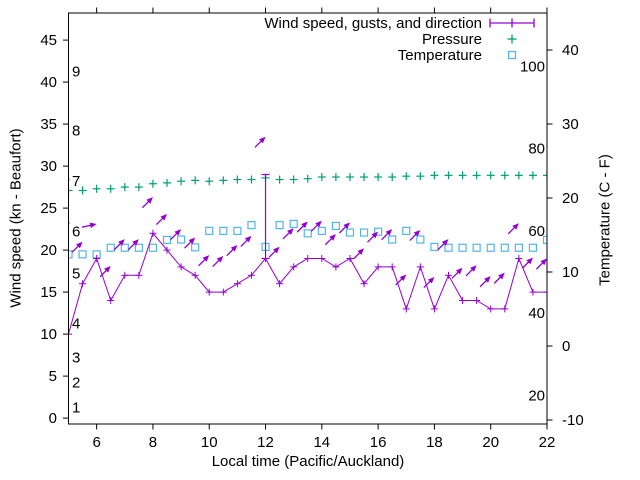  What do you see at coordinates (378, 442) in the screenshot?
I see `svg-text: 16` at bounding box center [378, 442].